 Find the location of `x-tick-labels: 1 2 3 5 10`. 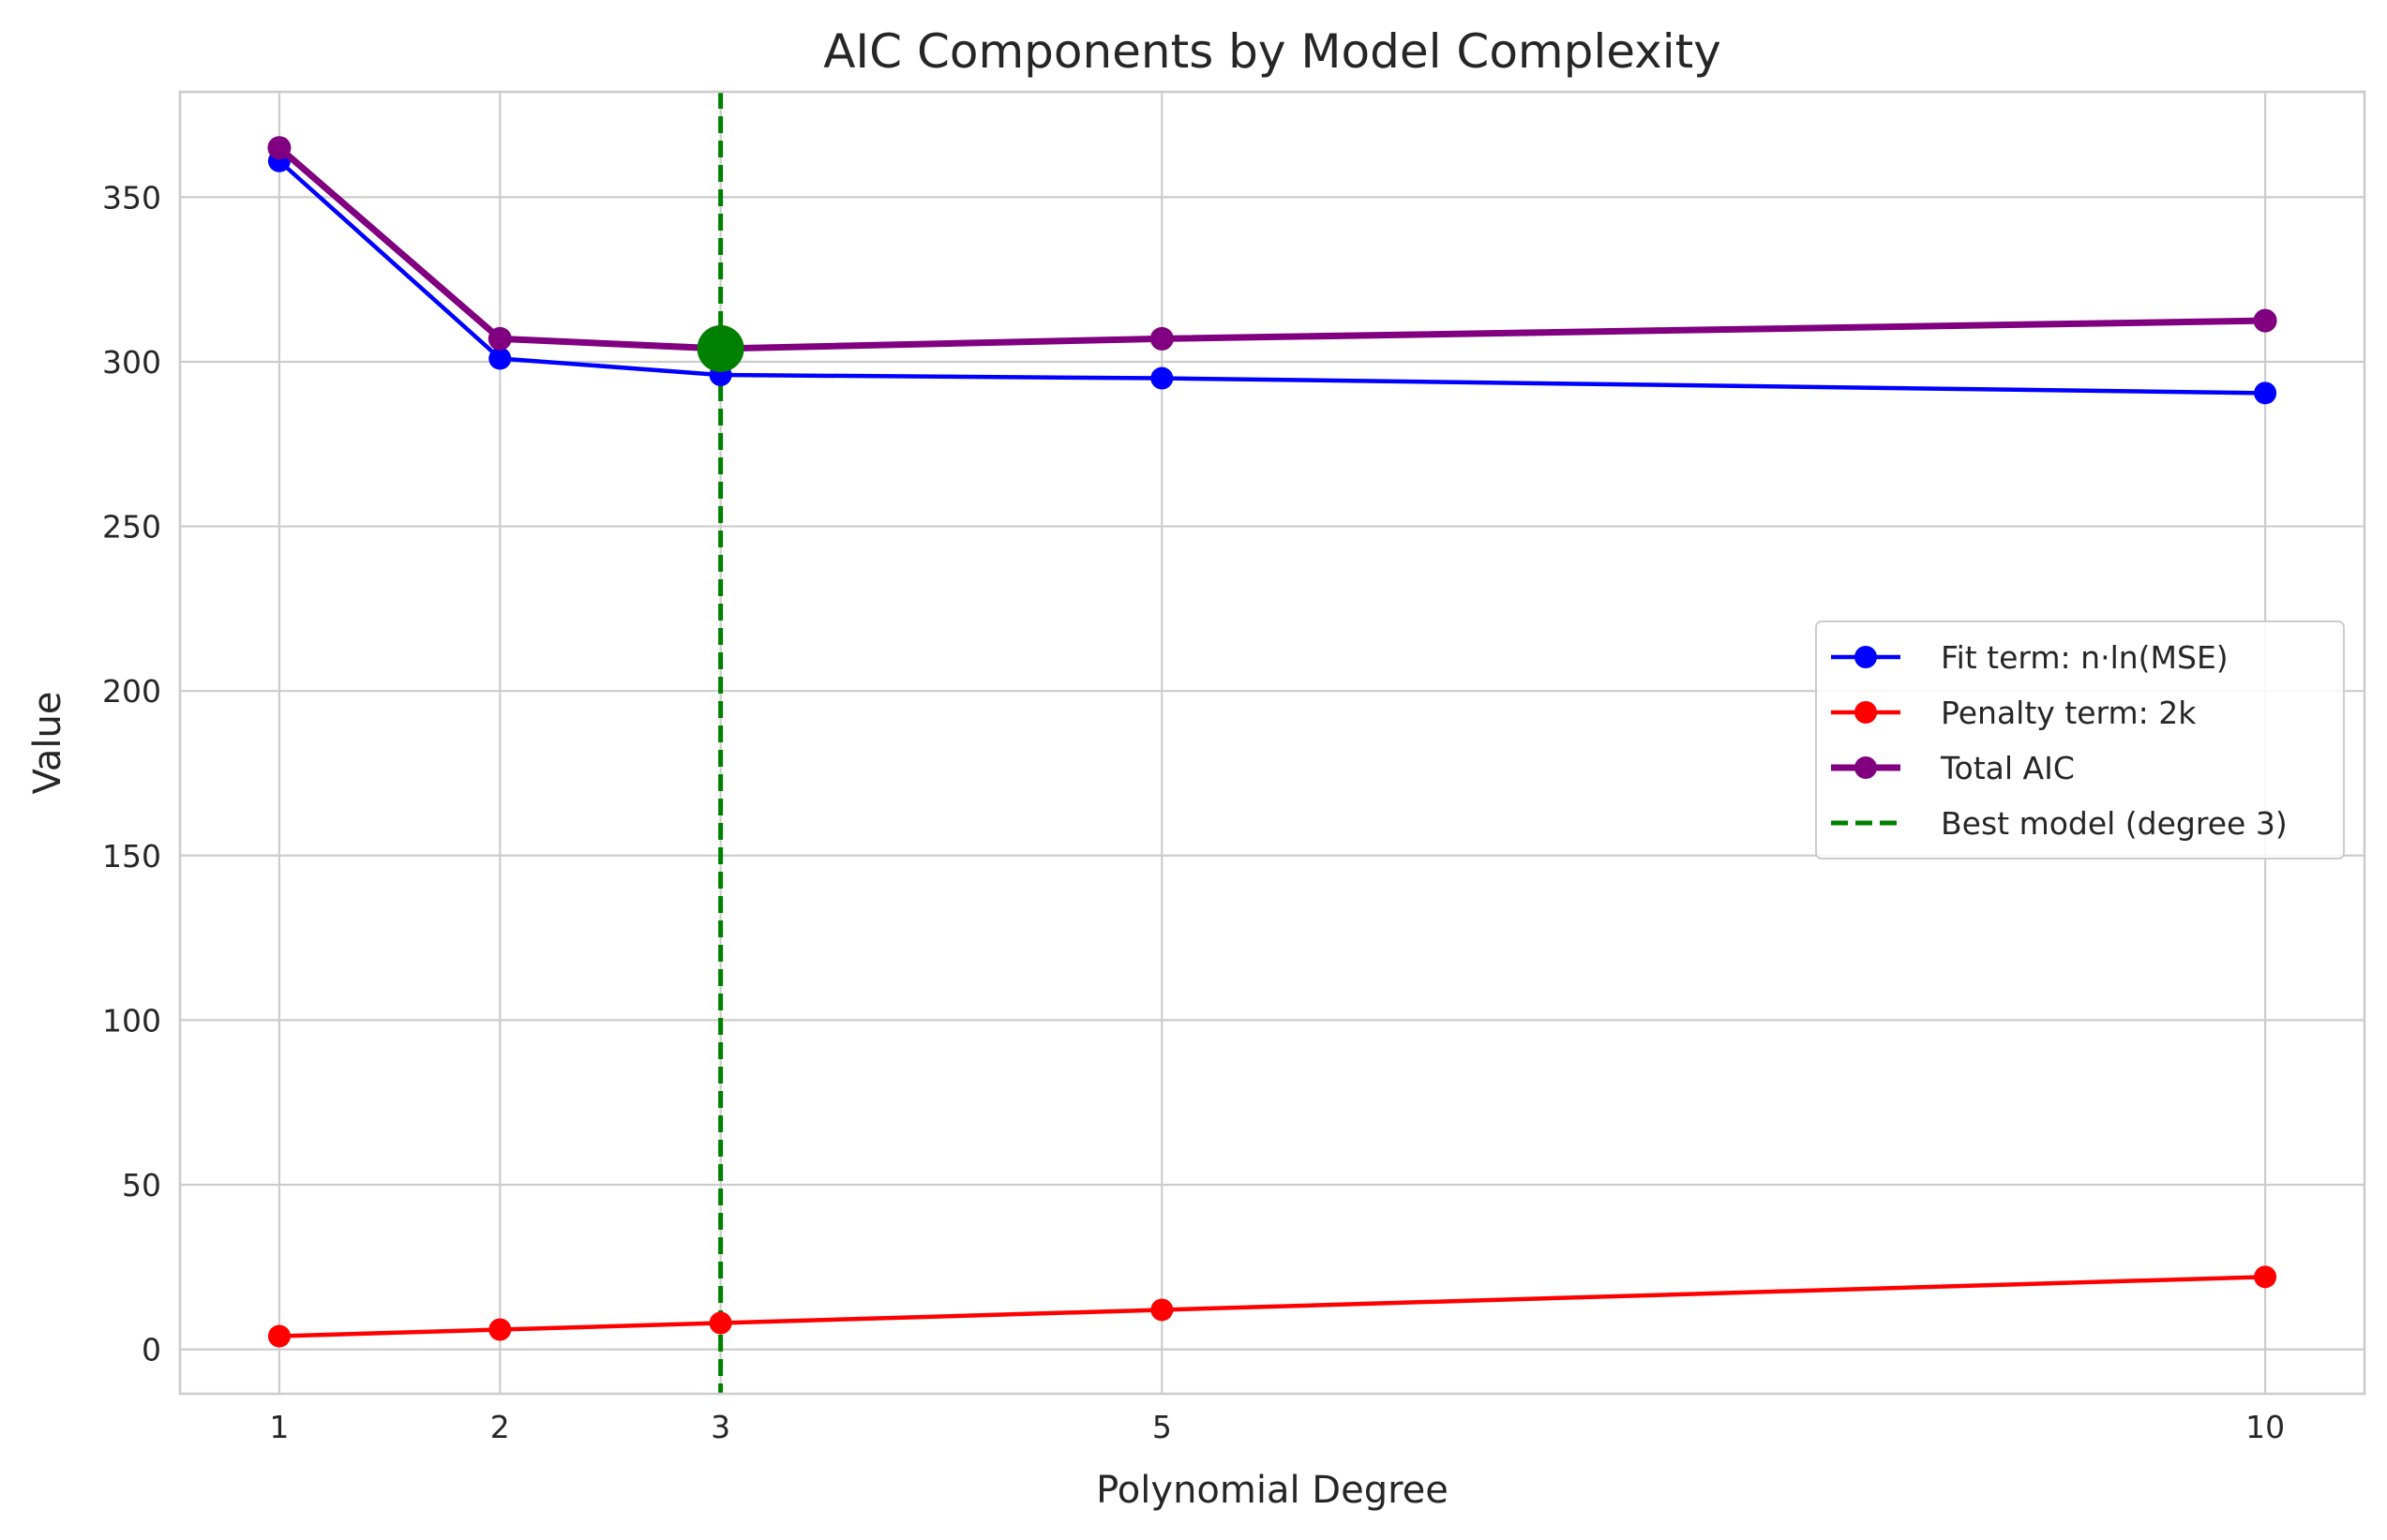

x-tick-labels: 1 2 3 5 10 is located at coordinates (1277, 1427).